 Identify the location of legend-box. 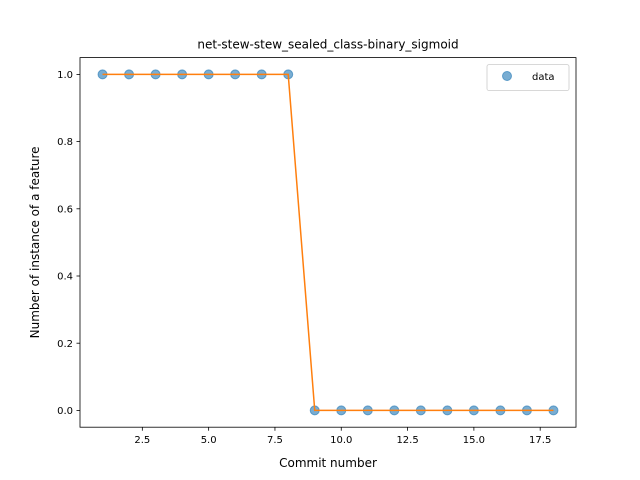
(528, 77).